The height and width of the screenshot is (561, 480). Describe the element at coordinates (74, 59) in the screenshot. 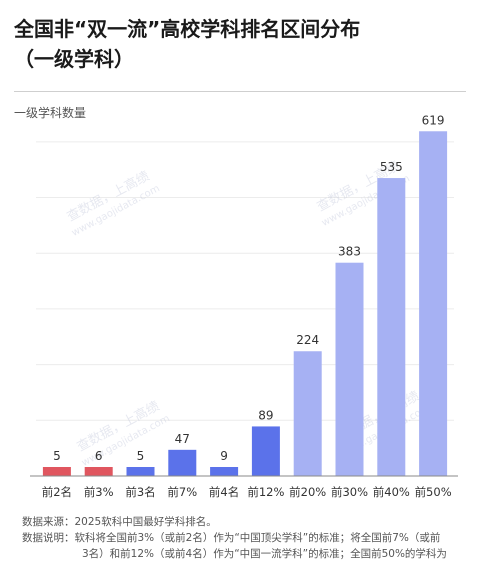

I see `title-line-2: （一级学科）` at that location.